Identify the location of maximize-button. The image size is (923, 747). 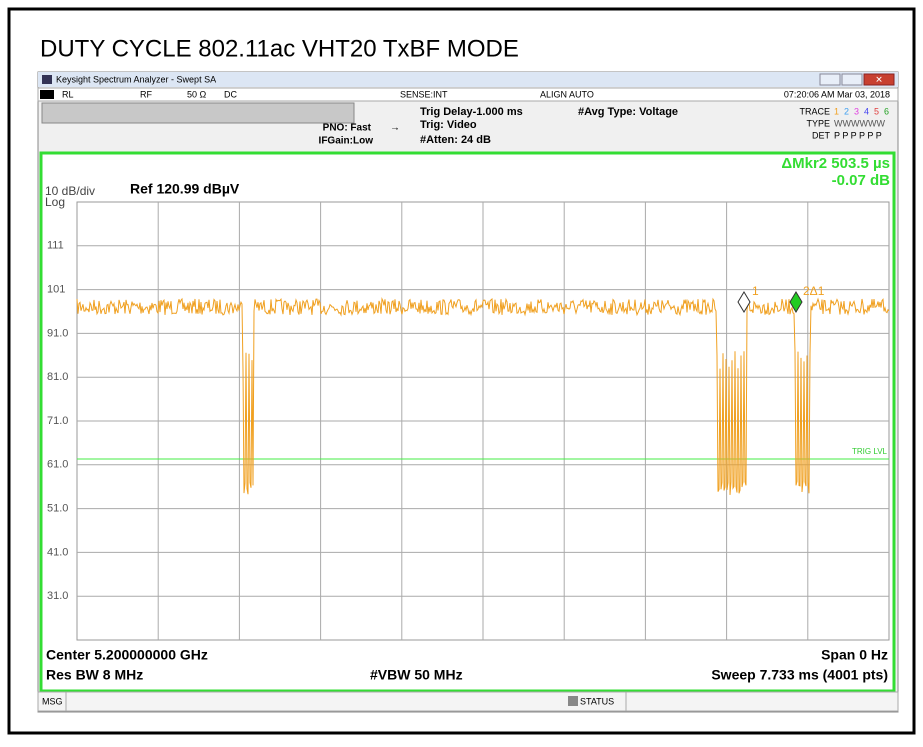
(852, 79).